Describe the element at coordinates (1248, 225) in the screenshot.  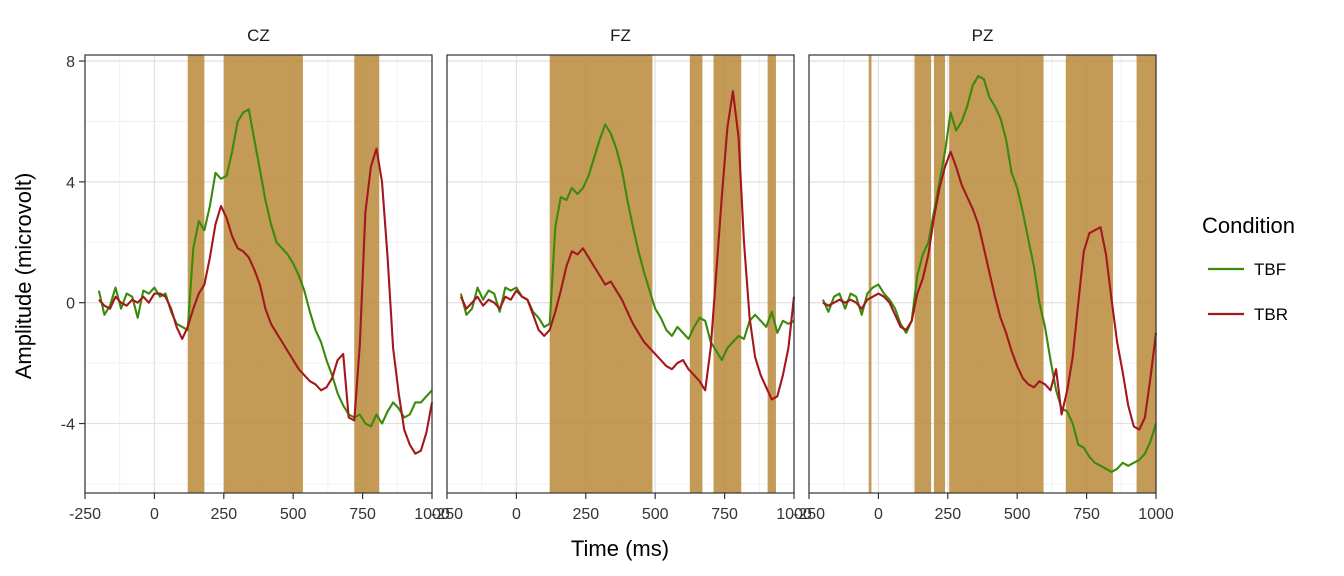
I see `legend-title: Condition` at that location.